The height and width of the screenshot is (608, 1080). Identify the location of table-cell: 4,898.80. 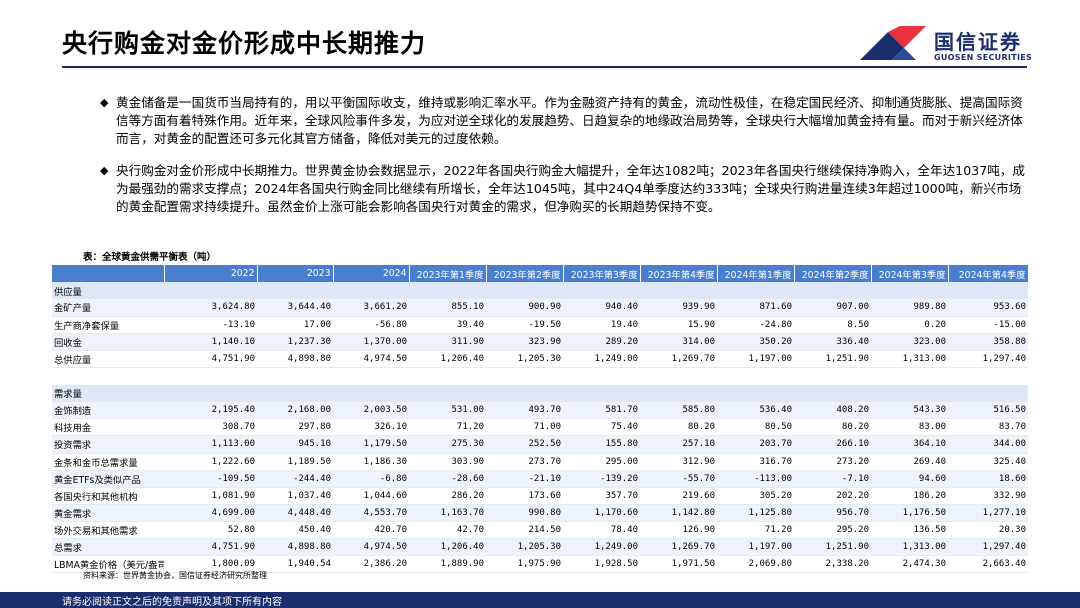
(295, 547).